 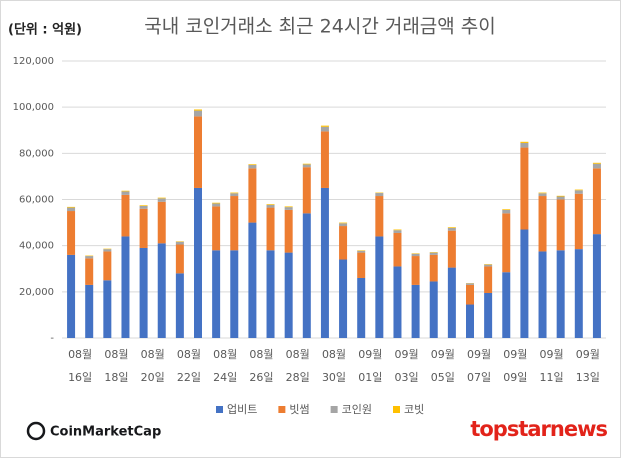 I want to click on x-tick-label: 09월 11일, so click(x=552, y=366).